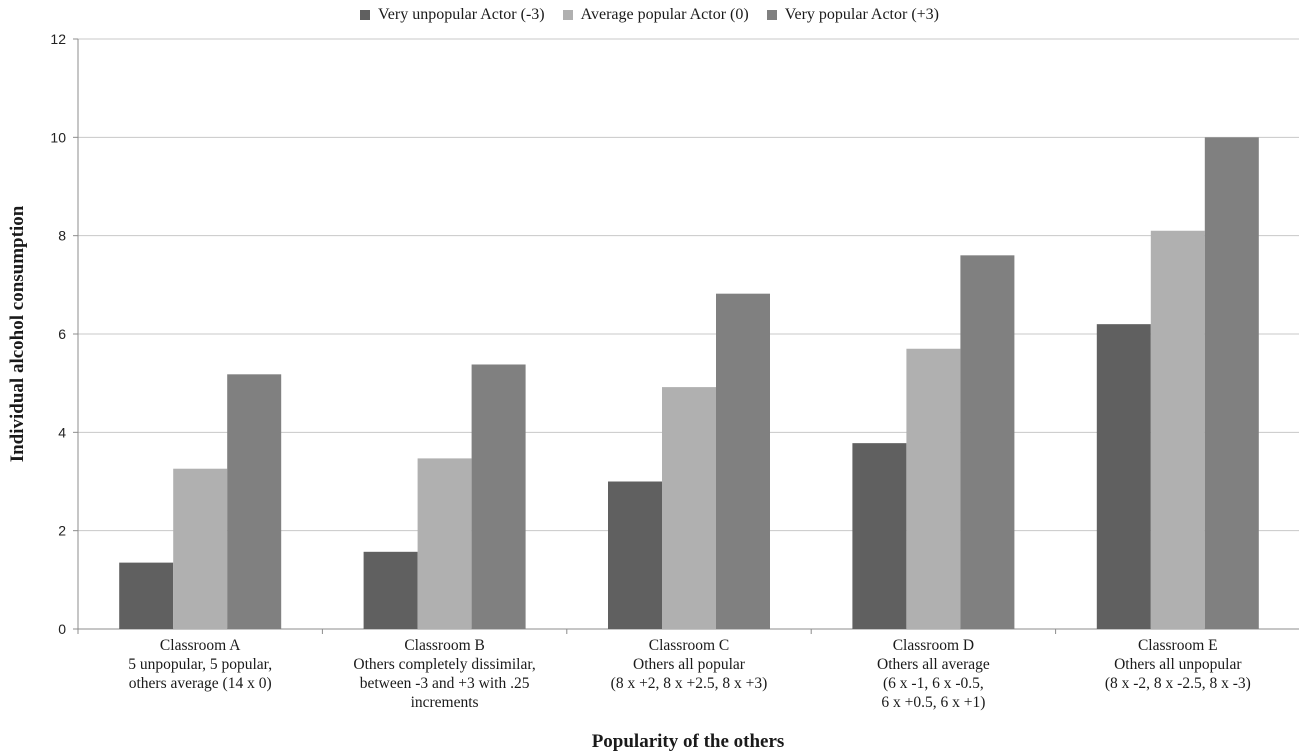 The image size is (1299, 754). Describe the element at coordinates (390, 590) in the screenshot. I see `bar-very-unpopular-b` at that location.